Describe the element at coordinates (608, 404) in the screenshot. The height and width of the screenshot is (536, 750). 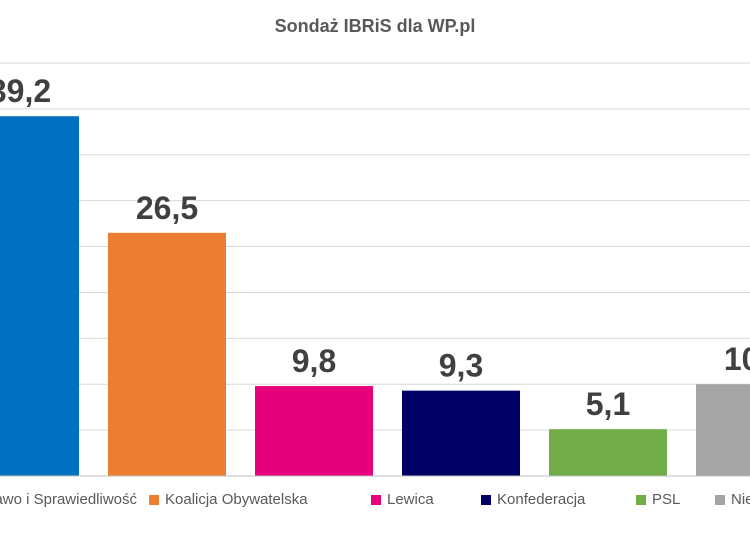
I see `data-label: 5,1` at that location.